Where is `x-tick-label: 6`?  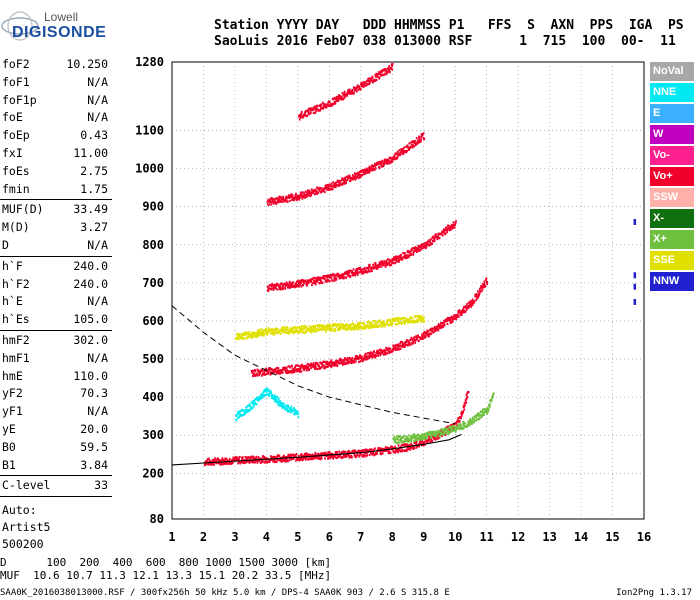 x-tick-label: 6 is located at coordinates (329, 537).